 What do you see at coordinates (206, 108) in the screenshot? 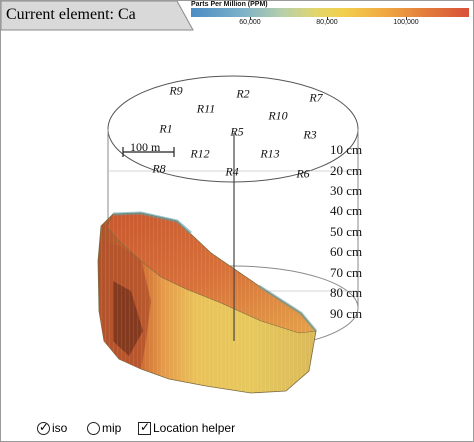
I see `region-label: R11` at bounding box center [206, 108].